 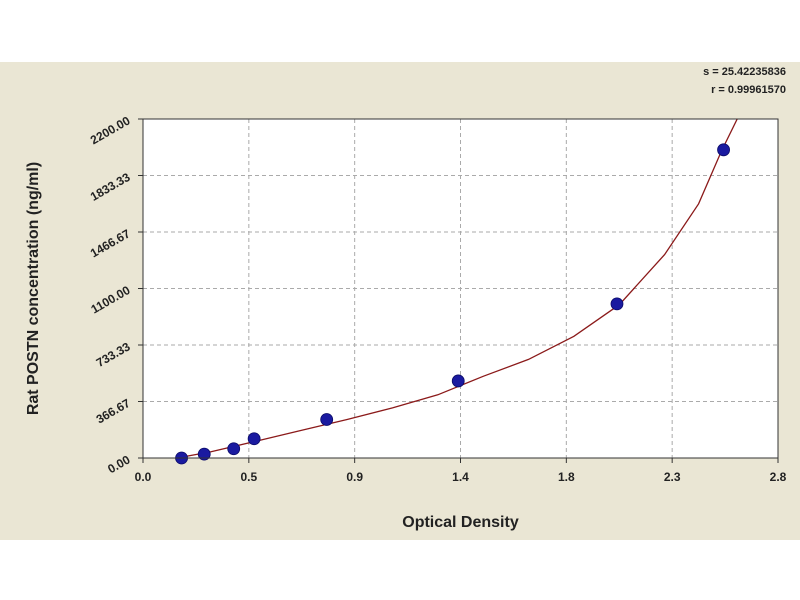 I want to click on x-tick-label: 2.3, so click(x=672, y=477).